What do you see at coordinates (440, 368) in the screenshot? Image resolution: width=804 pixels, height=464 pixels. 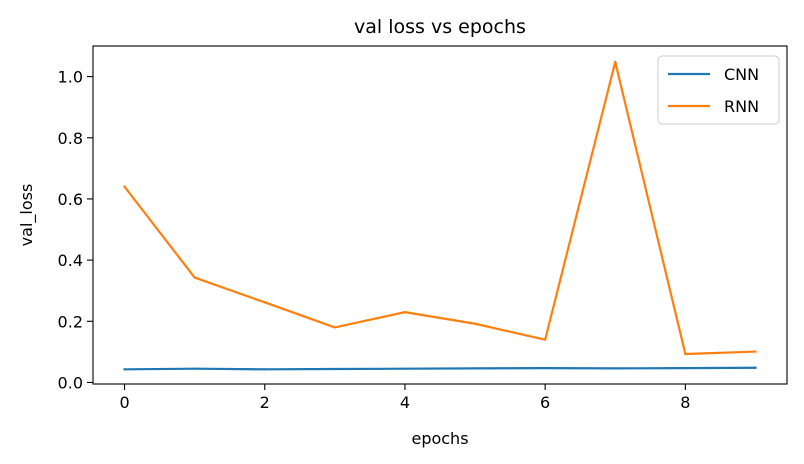 I see `series-line-cnn` at bounding box center [440, 368].